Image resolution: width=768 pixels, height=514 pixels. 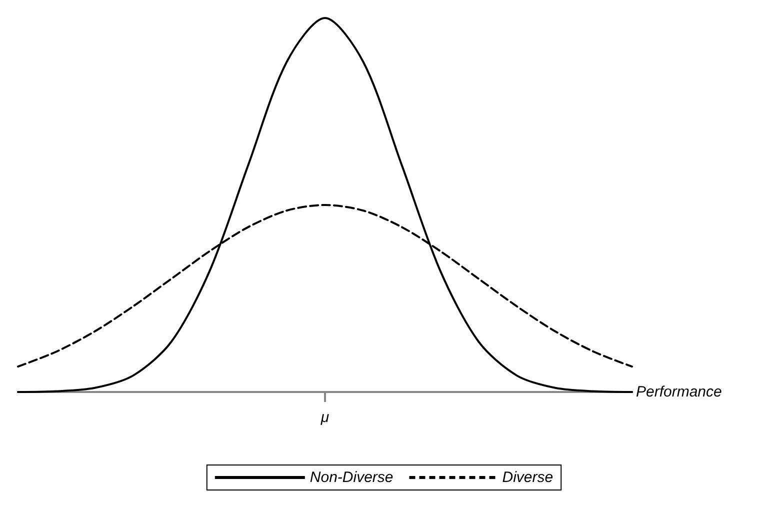 What do you see at coordinates (528, 477) in the screenshot?
I see `legend-label: Diverse` at bounding box center [528, 477].